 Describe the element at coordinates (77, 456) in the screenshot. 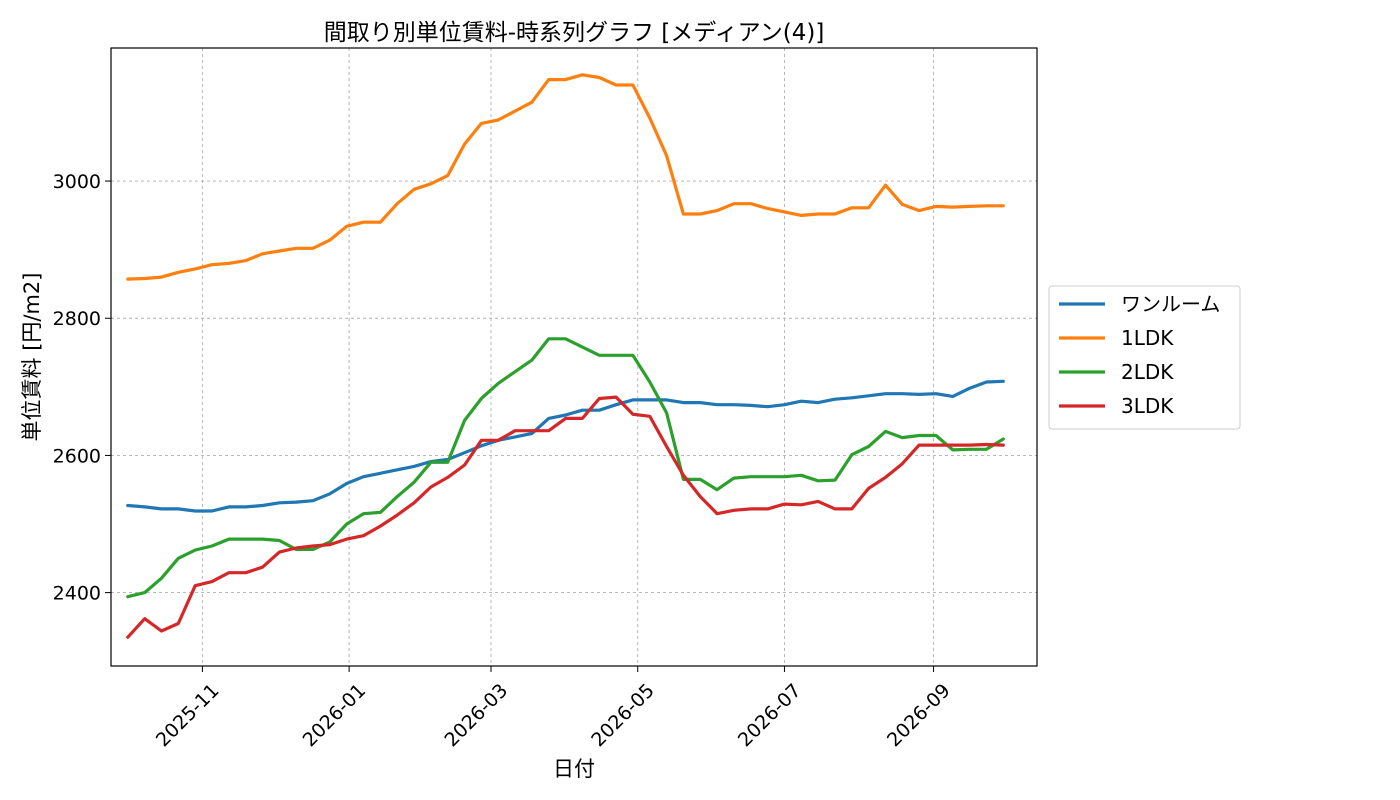

I see `y-tick-label: 2600` at that location.